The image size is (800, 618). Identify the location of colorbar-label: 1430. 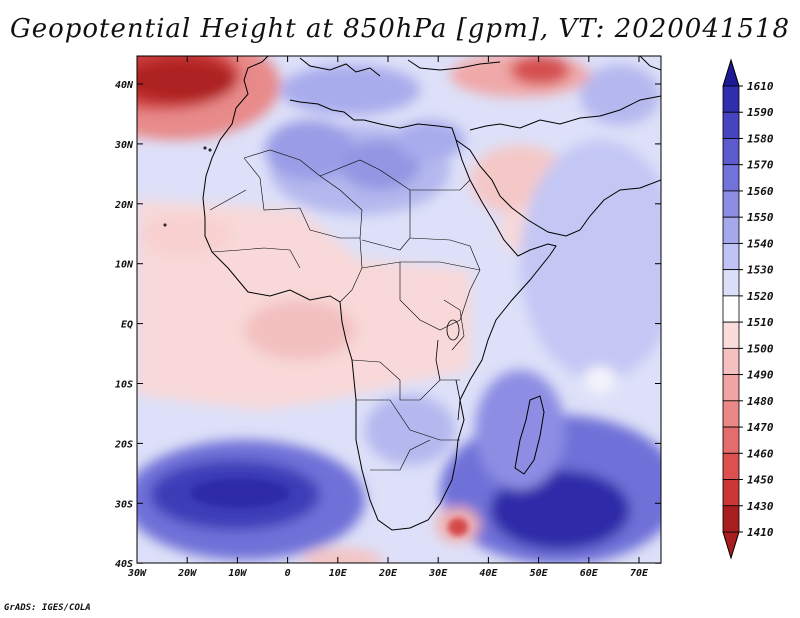
(760, 506).